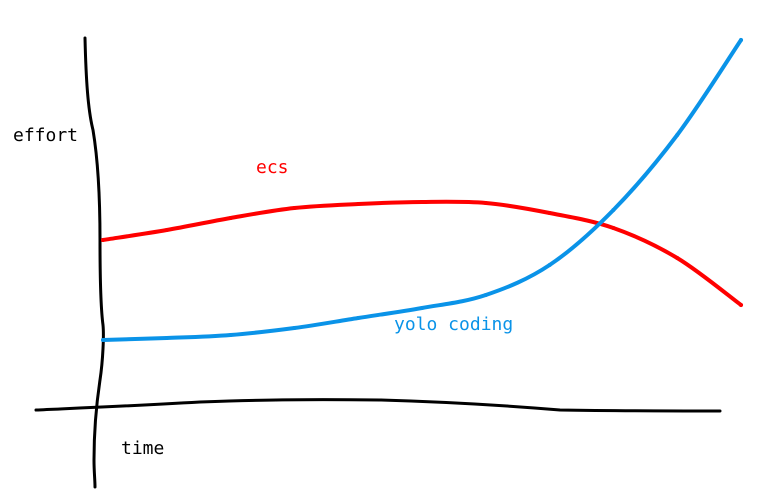 The image size is (768, 499). What do you see at coordinates (142, 448) in the screenshot?
I see `x-axis-label: time` at bounding box center [142, 448].